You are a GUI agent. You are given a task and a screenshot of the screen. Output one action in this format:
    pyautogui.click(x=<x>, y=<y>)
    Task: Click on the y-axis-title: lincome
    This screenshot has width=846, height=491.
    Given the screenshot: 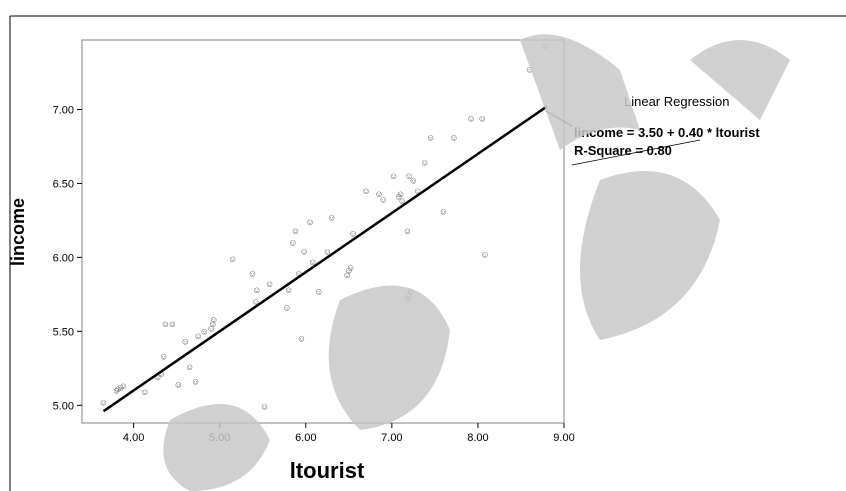 What is the action you would take?
    pyautogui.click(x=18, y=232)
    